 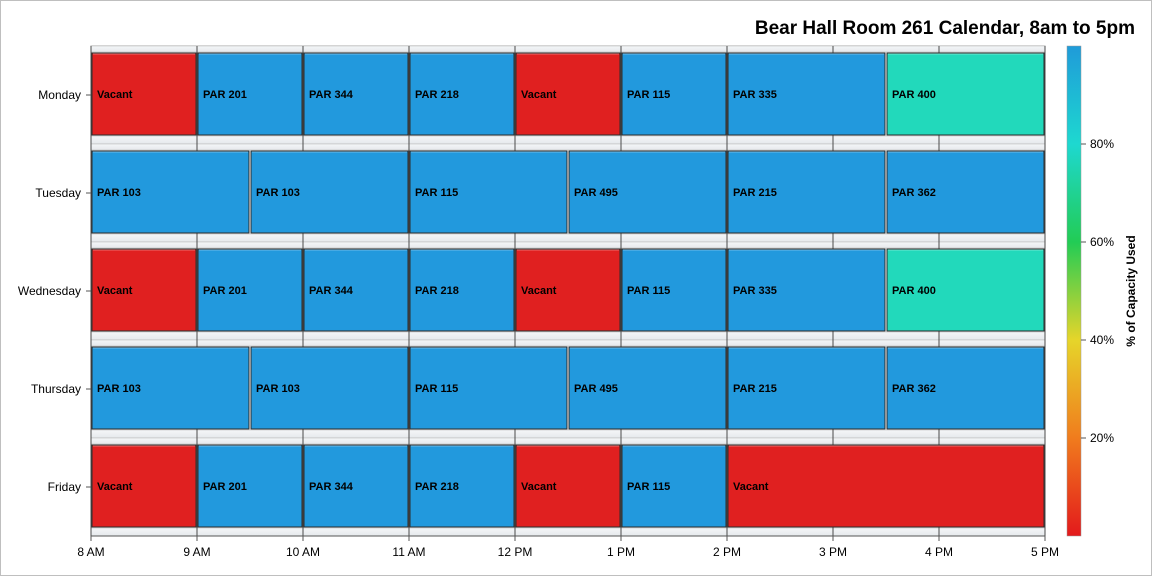 What do you see at coordinates (621, 552) in the screenshot?
I see `x-tick-label: 1 PM` at bounding box center [621, 552].